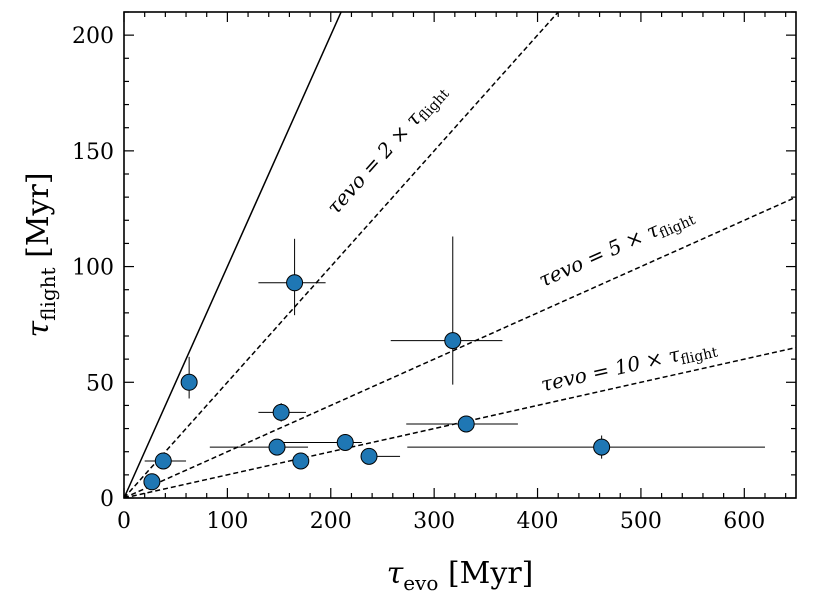  What do you see at coordinates (744, 521) in the screenshot?
I see `x-tick-label: 600` at bounding box center [744, 521].